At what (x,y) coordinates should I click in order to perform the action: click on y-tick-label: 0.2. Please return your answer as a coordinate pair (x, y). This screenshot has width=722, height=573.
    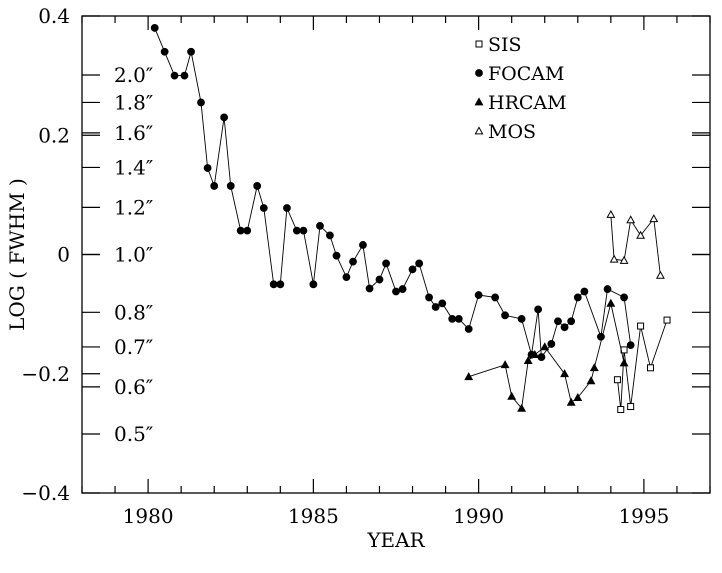
    Looking at the image, I should click on (54, 135).